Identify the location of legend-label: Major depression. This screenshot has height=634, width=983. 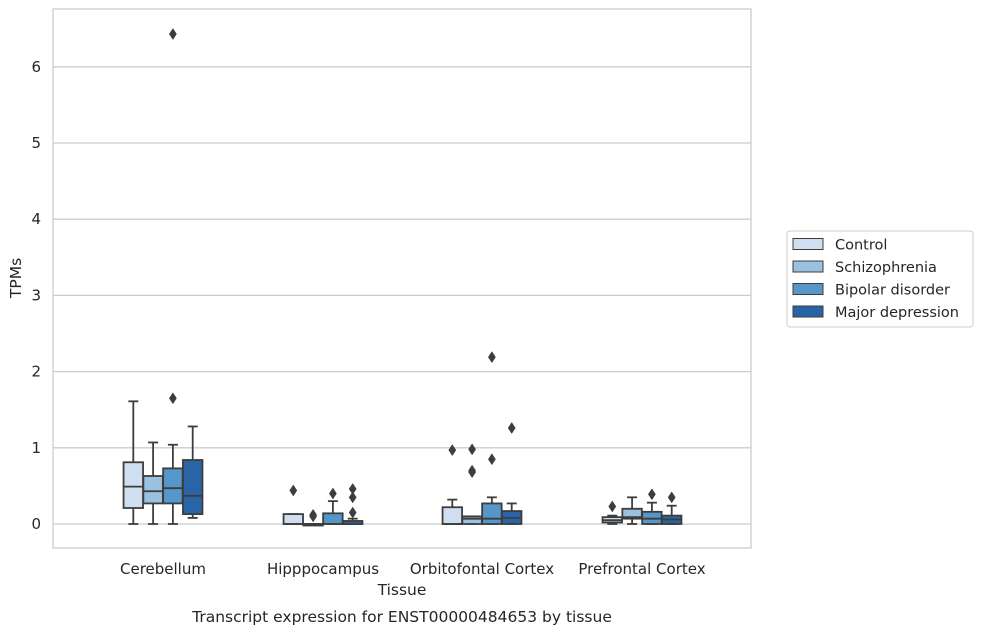
(897, 313).